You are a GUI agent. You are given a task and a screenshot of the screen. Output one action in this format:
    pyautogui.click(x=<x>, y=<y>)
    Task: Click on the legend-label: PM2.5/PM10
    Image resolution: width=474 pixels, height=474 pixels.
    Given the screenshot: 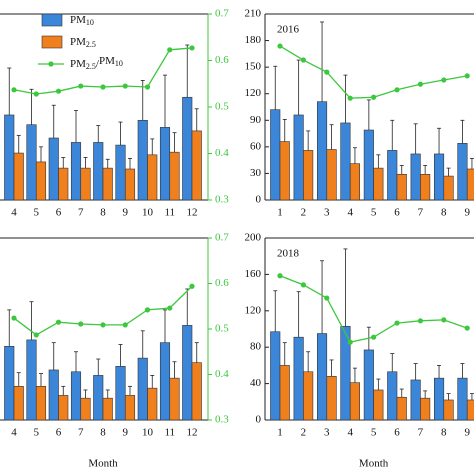 What is the action you would take?
    pyautogui.click(x=96, y=63)
    